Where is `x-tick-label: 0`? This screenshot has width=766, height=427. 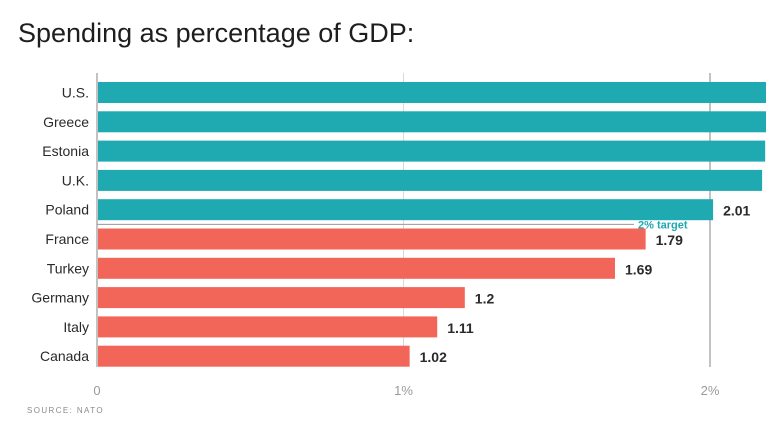
x-tick-label: 0 is located at coordinates (96, 390).